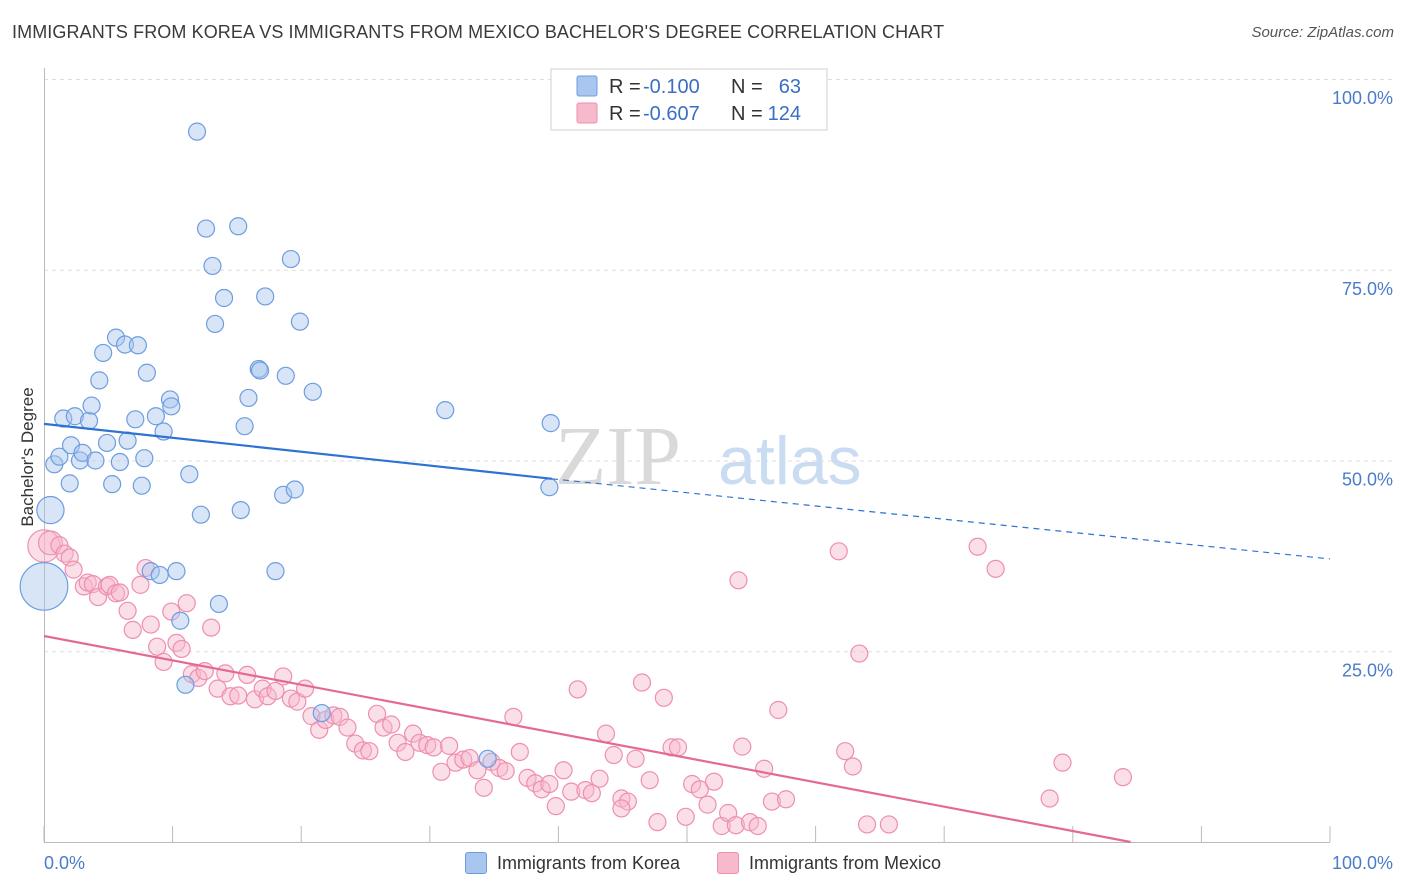 This screenshot has width=1406, height=892. Describe the element at coordinates (671, 114) in the screenshot. I see `legend-mexico-r-value: -0.607` at that location.